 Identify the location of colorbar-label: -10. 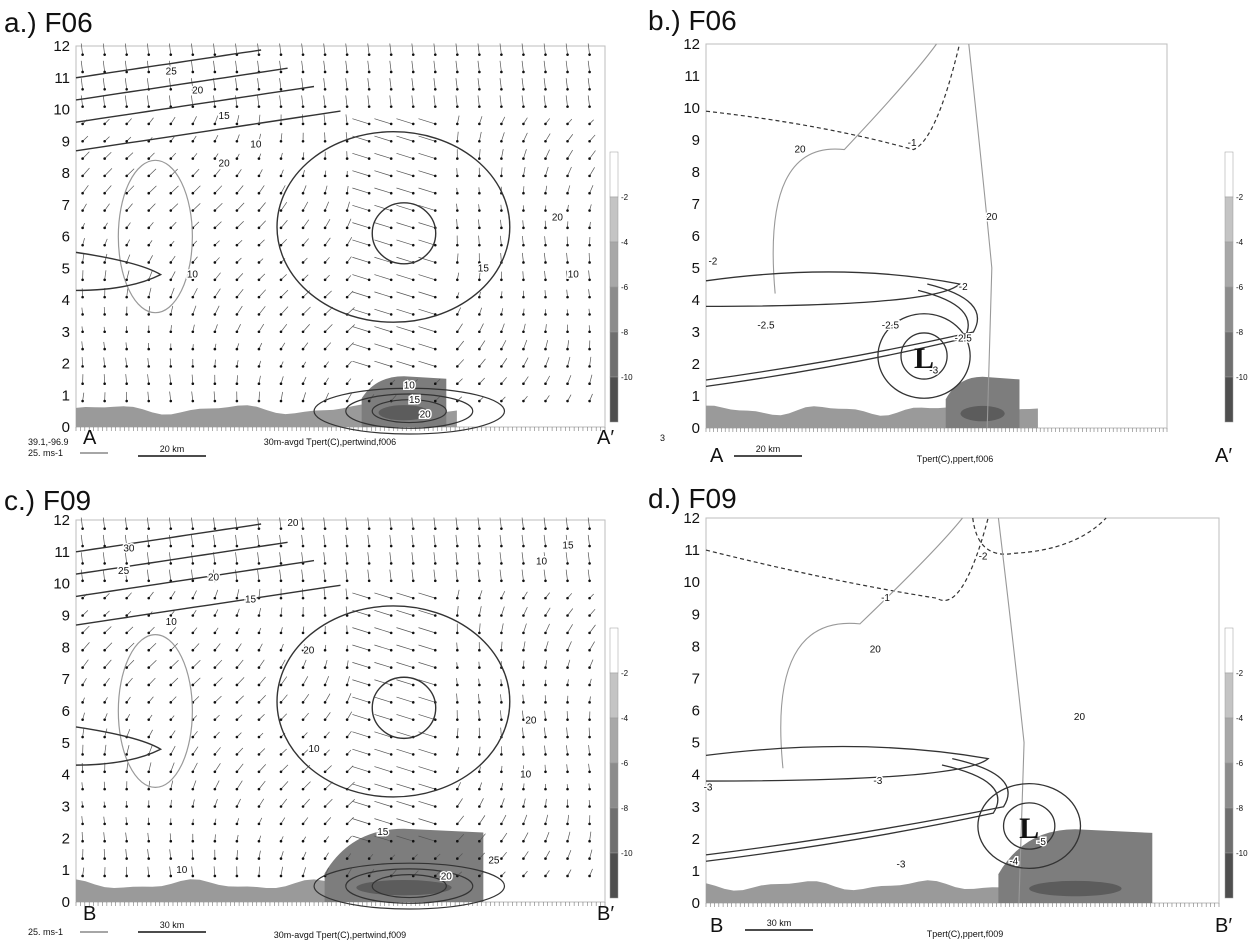
(627, 853).